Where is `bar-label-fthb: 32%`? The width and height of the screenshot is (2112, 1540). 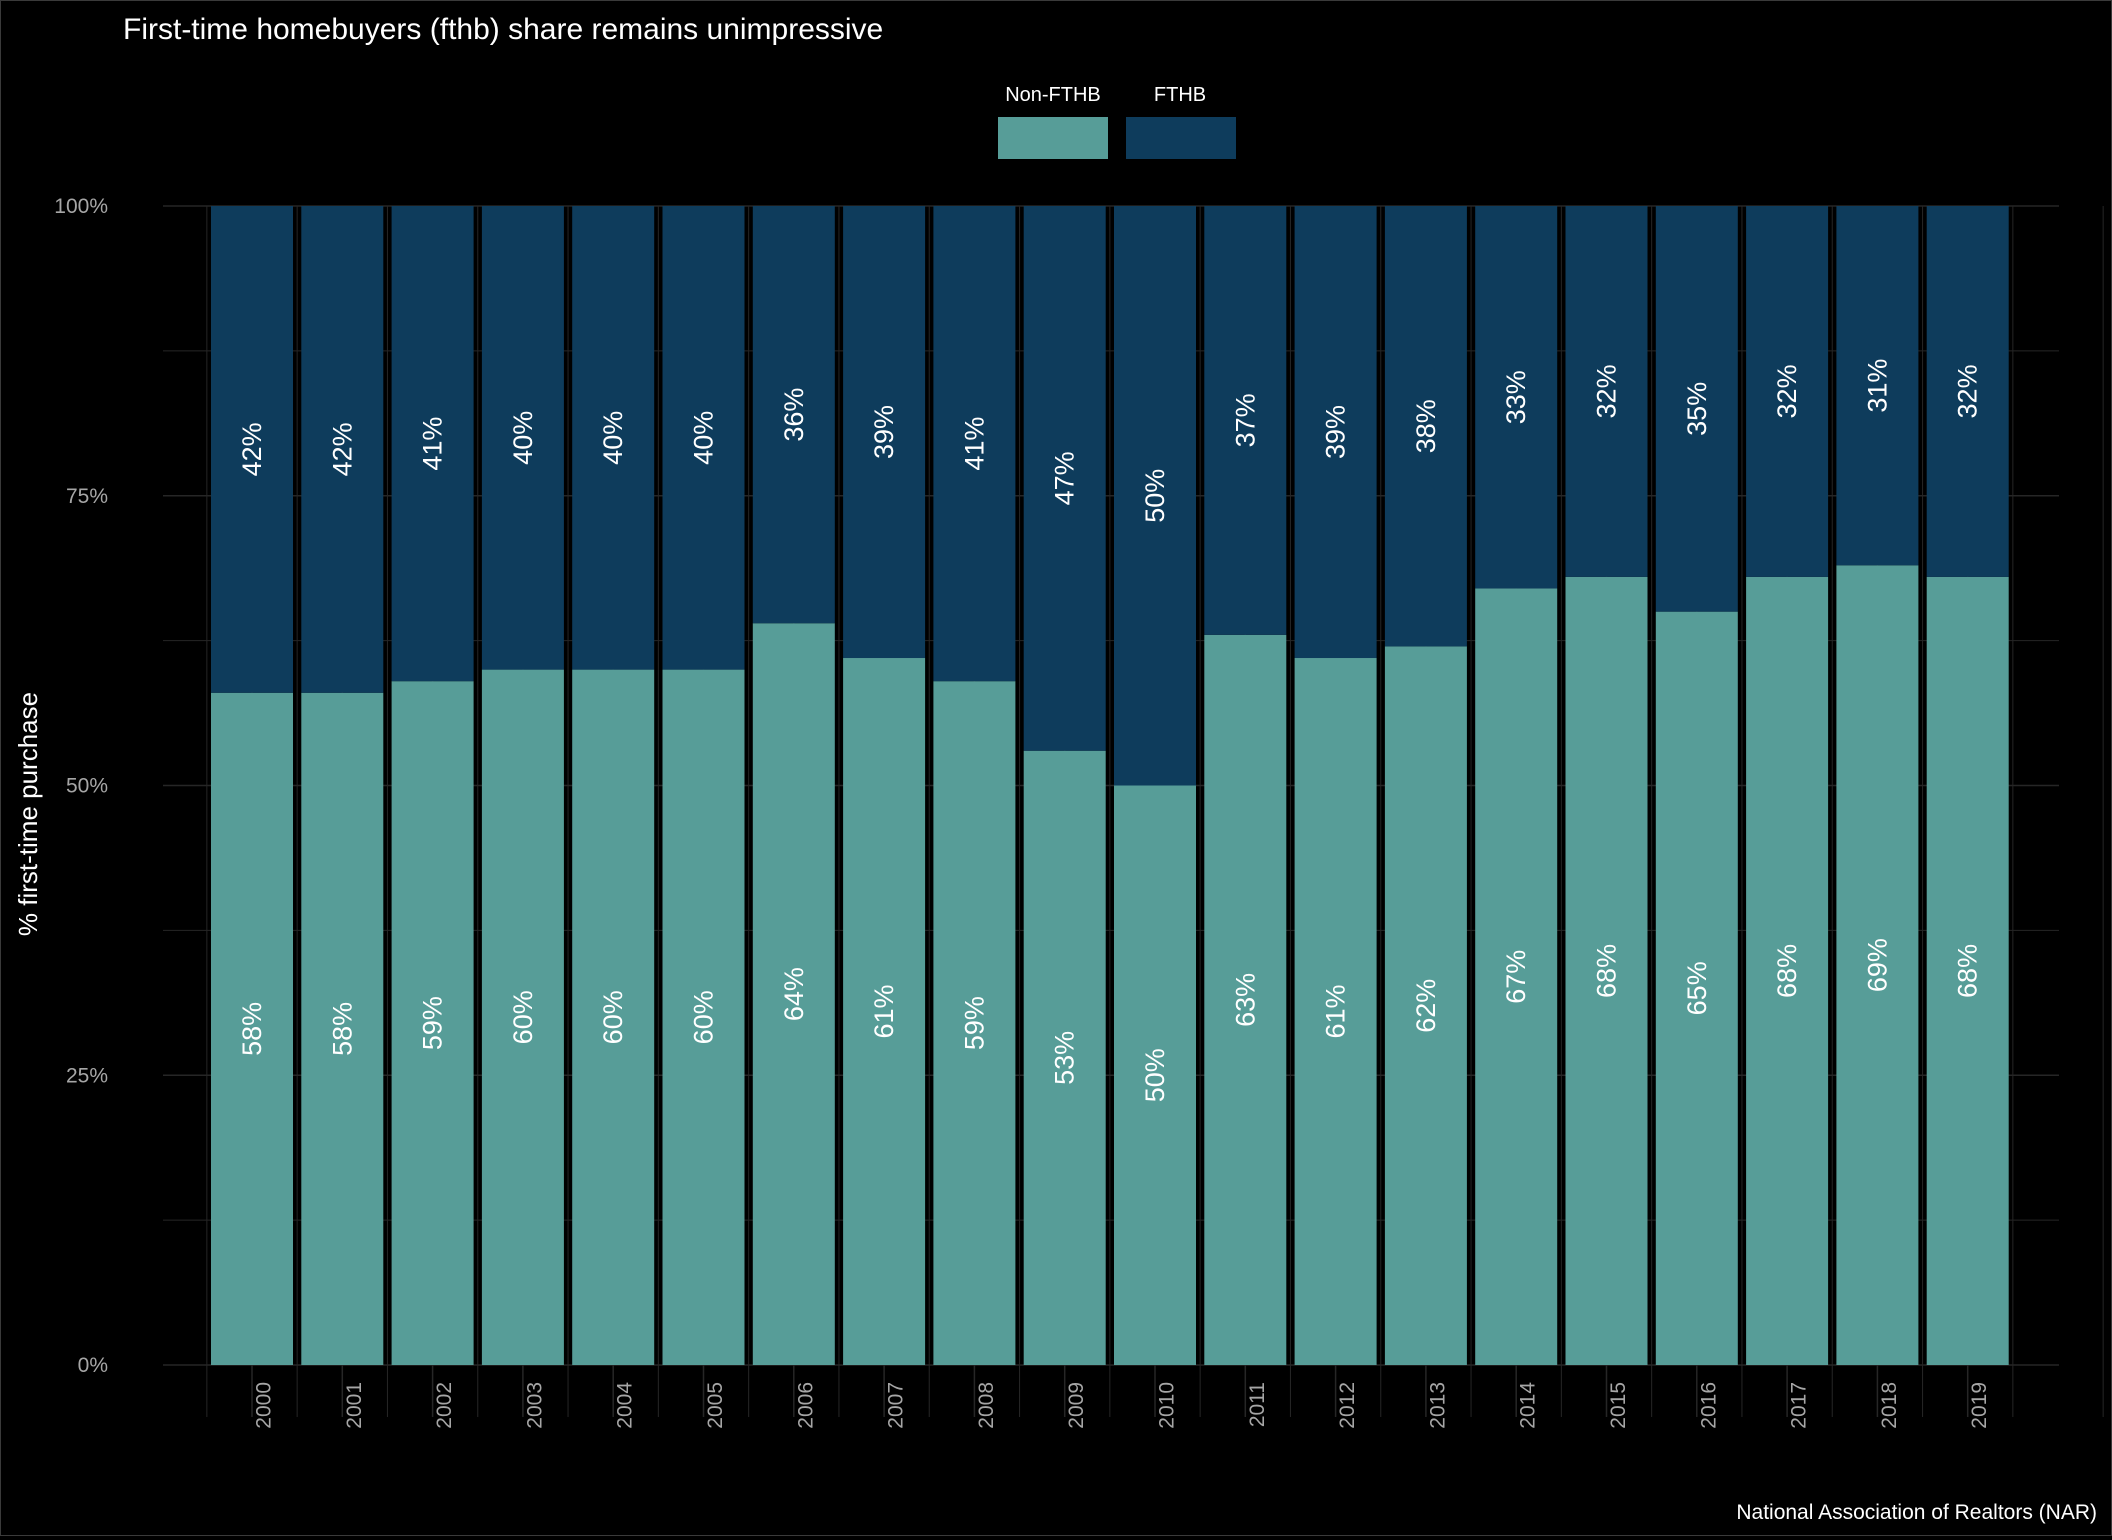
bar-label-fthb: 32% is located at coordinates (1787, 391).